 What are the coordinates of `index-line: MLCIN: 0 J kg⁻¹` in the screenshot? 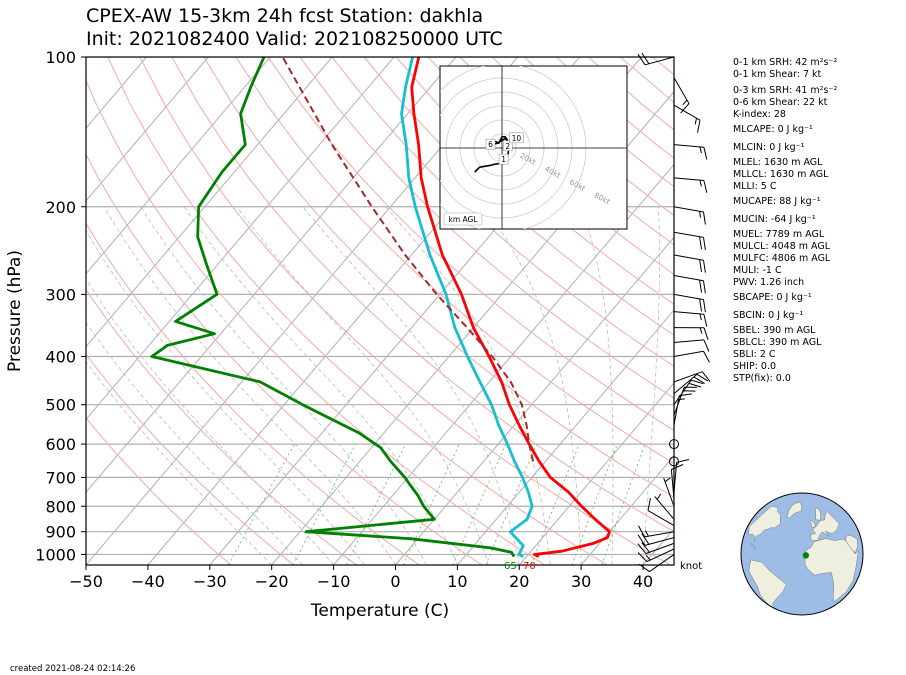 It's located at (769, 147).